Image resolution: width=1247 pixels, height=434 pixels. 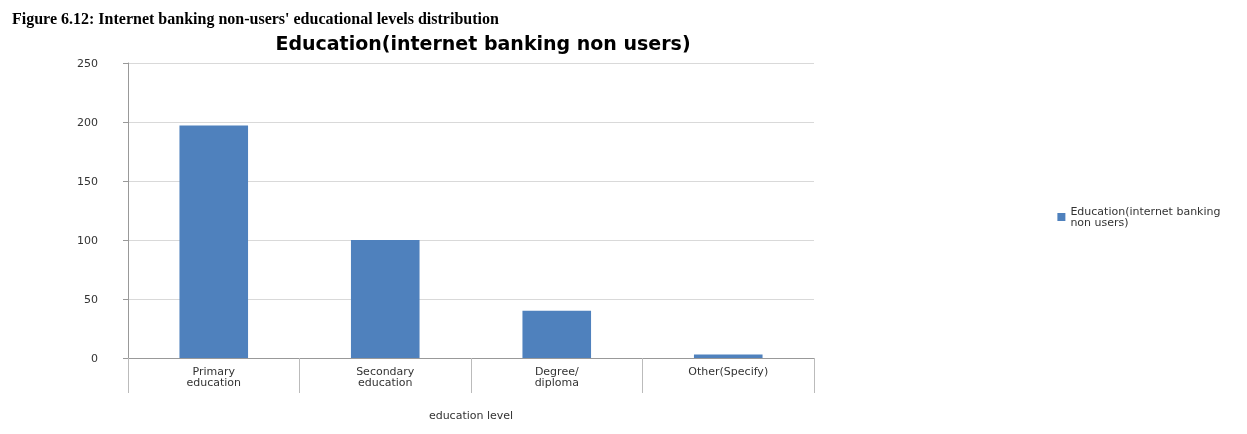 I want to click on x-tick-label: Degree/ diploma, so click(x=556, y=377).